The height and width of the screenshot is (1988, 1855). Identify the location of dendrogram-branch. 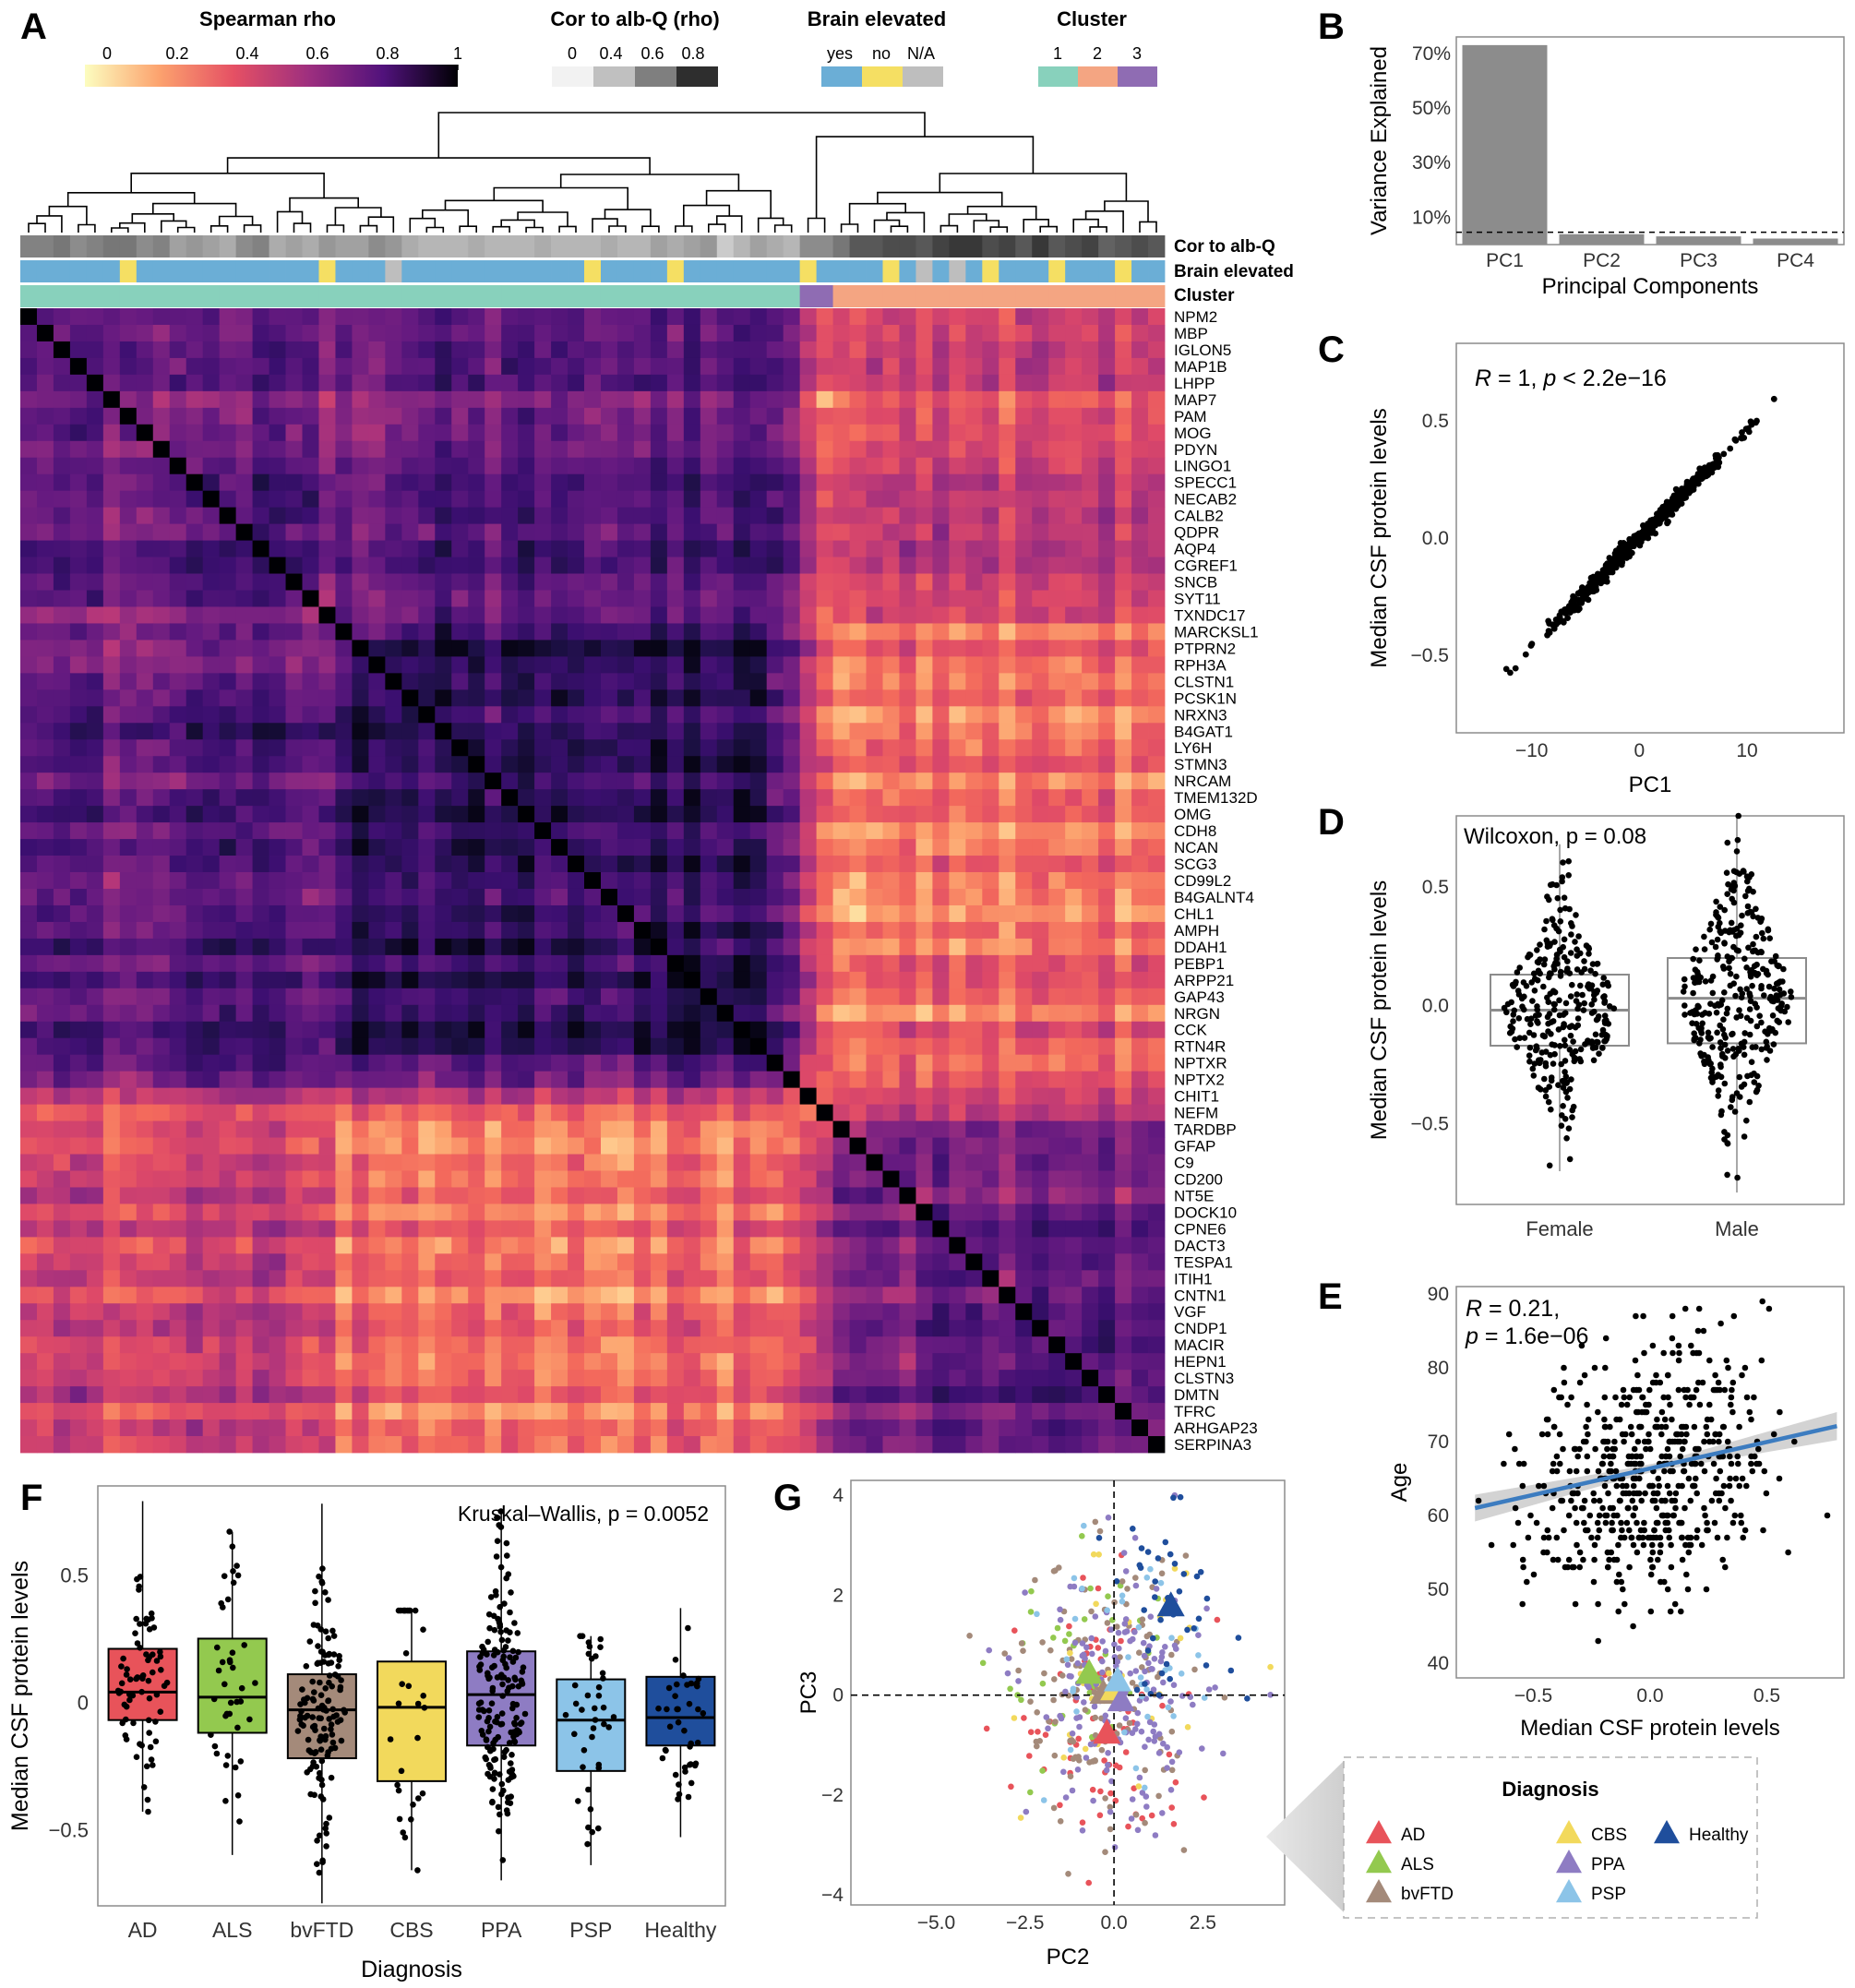
(906, 222).